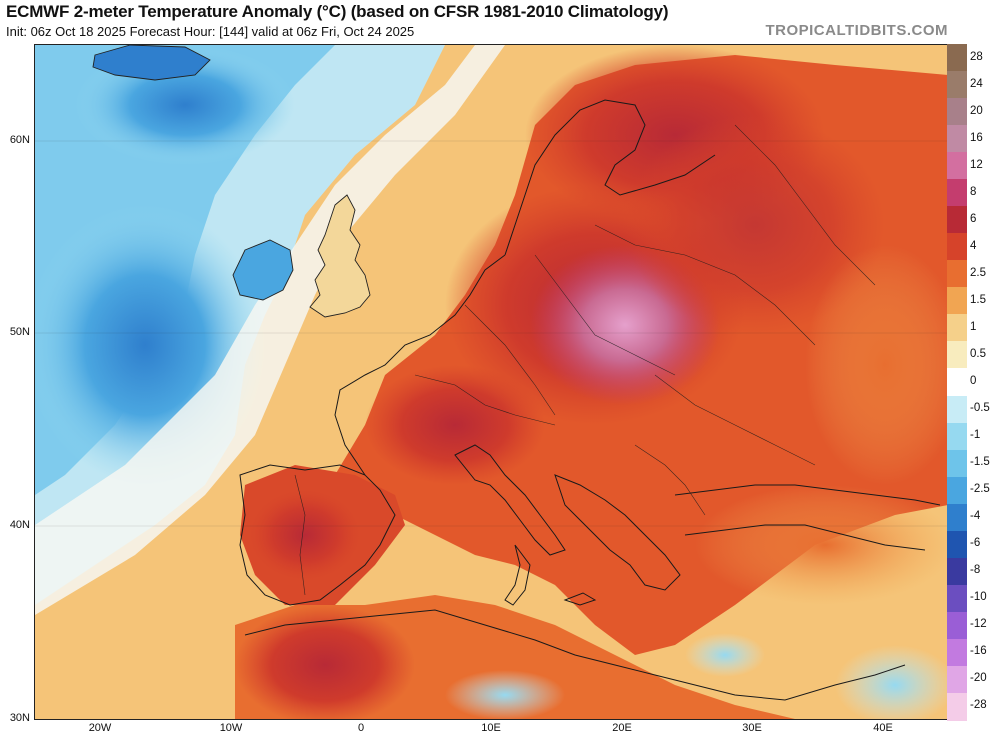 Image resolution: width=1000 pixels, height=739 pixels. What do you see at coordinates (973, 218) in the screenshot?
I see `colorbar-label: 6` at bounding box center [973, 218].